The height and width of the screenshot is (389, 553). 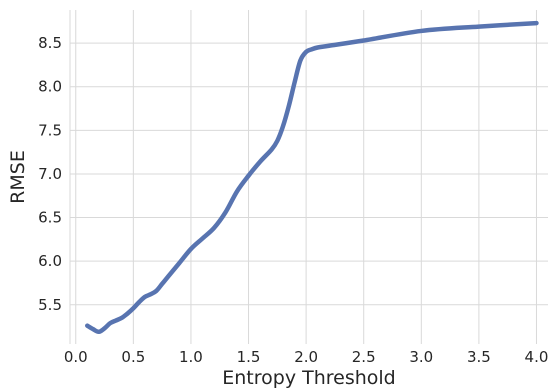 I want to click on x-axis-title: Entropy Threshold, so click(x=309, y=378).